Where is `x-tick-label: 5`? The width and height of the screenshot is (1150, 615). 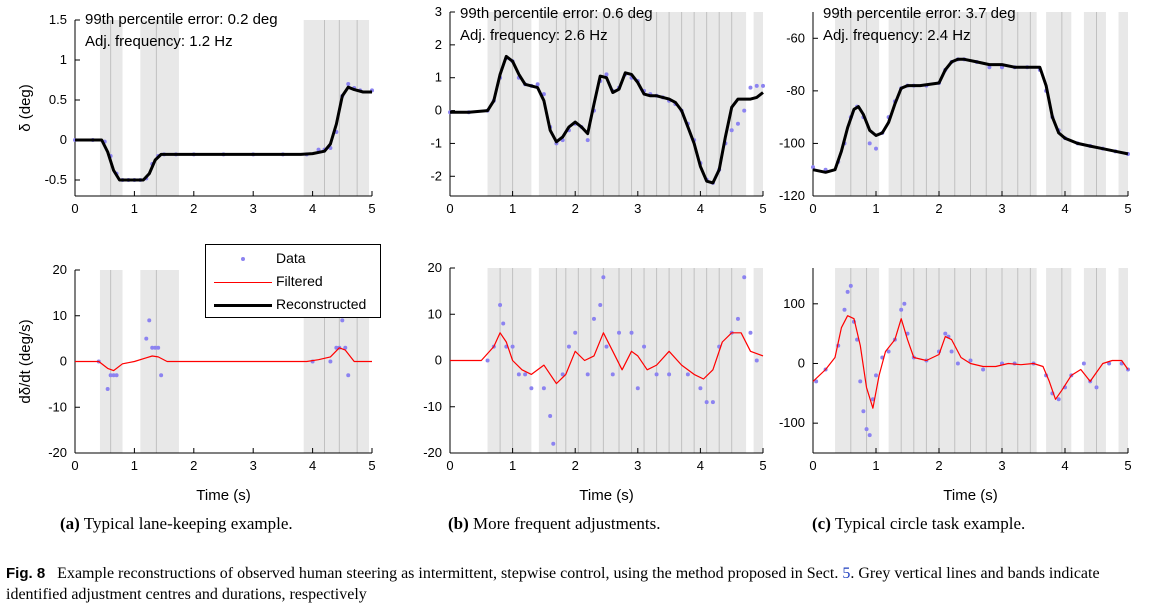
x-tick-label: 5 is located at coordinates (762, 465).